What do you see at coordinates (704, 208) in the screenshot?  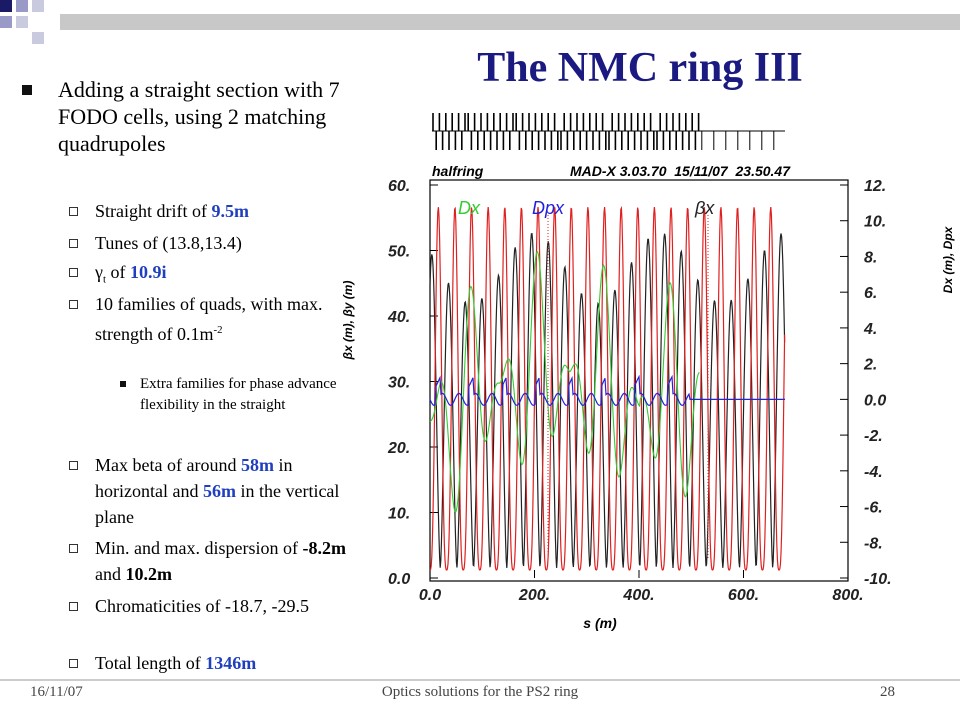 I see `legend-label: βx` at bounding box center [704, 208].